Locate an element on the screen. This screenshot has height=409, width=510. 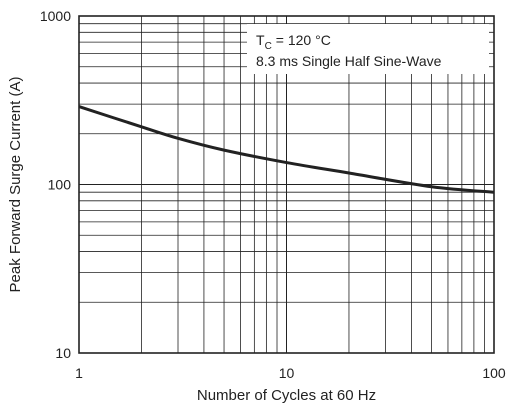
tc-value: = 120 °C is located at coordinates (303, 40).